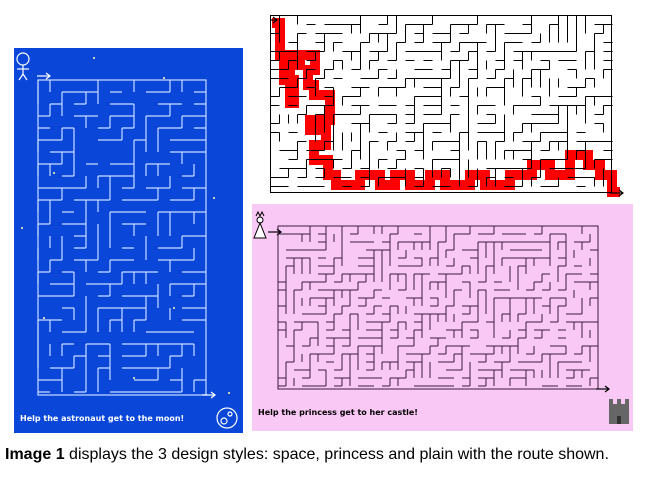 This screenshot has width=652, height=480. What do you see at coordinates (35, 454) in the screenshot?
I see `caption-label: Image 1` at bounding box center [35, 454].